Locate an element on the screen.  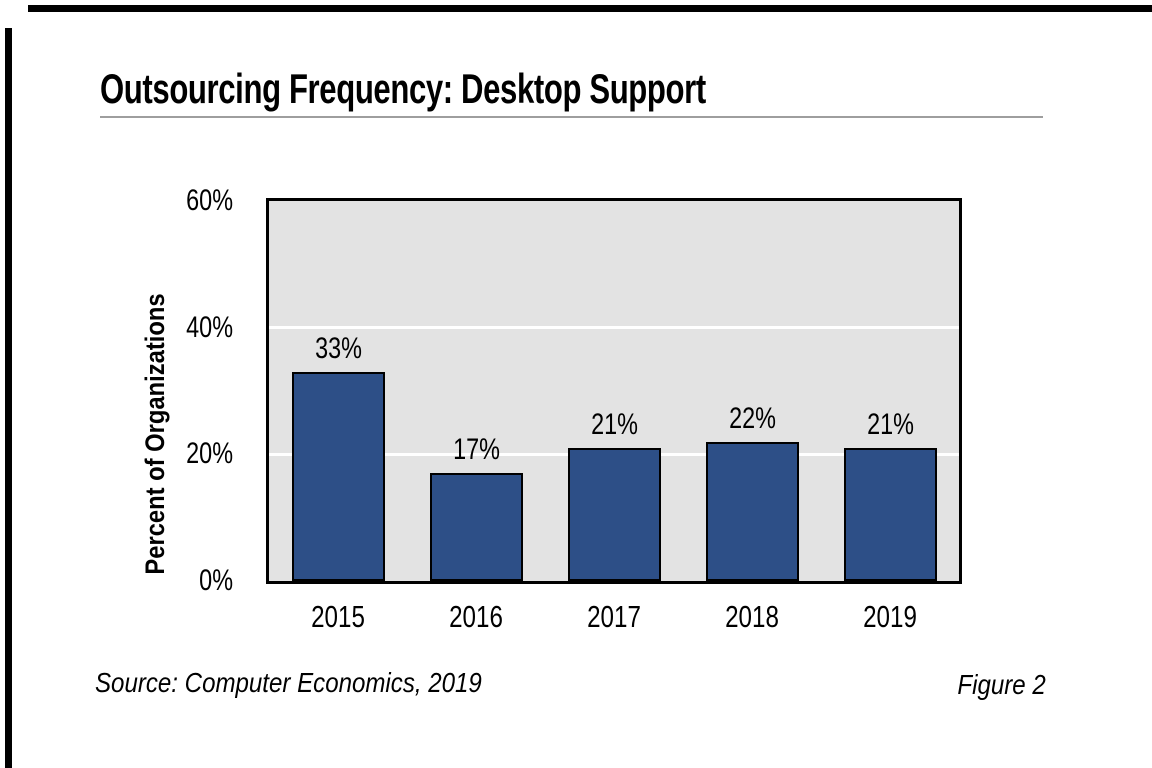
title-underline is located at coordinates (571, 117).